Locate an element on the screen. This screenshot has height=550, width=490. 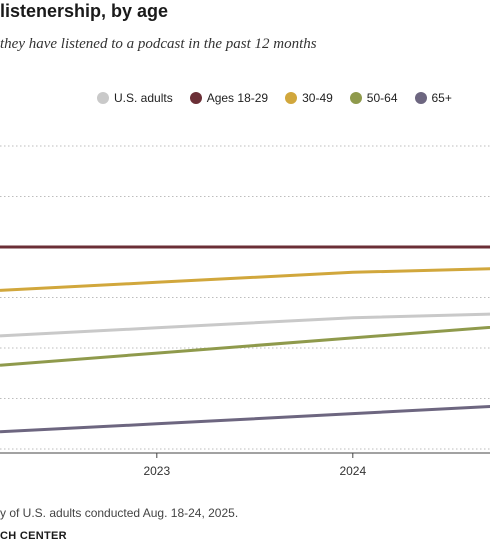
legend-item: U.S. adults is located at coordinates (135, 98).